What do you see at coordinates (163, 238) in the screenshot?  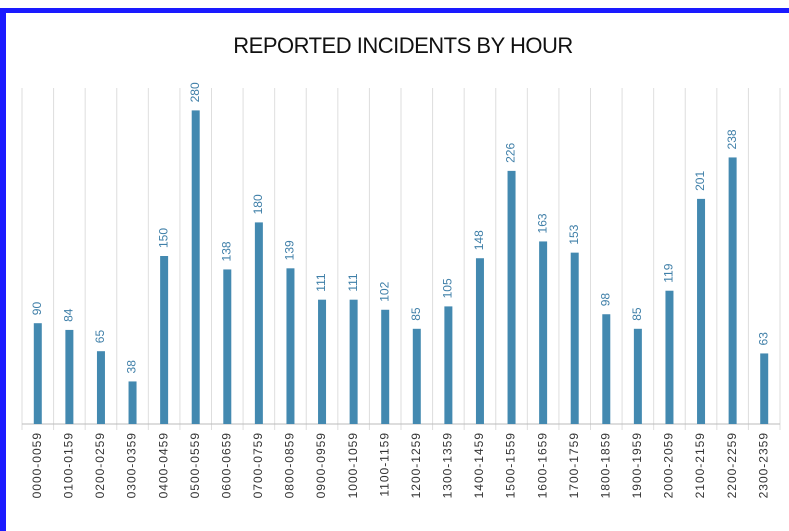 I see `value-label: 150` at bounding box center [163, 238].